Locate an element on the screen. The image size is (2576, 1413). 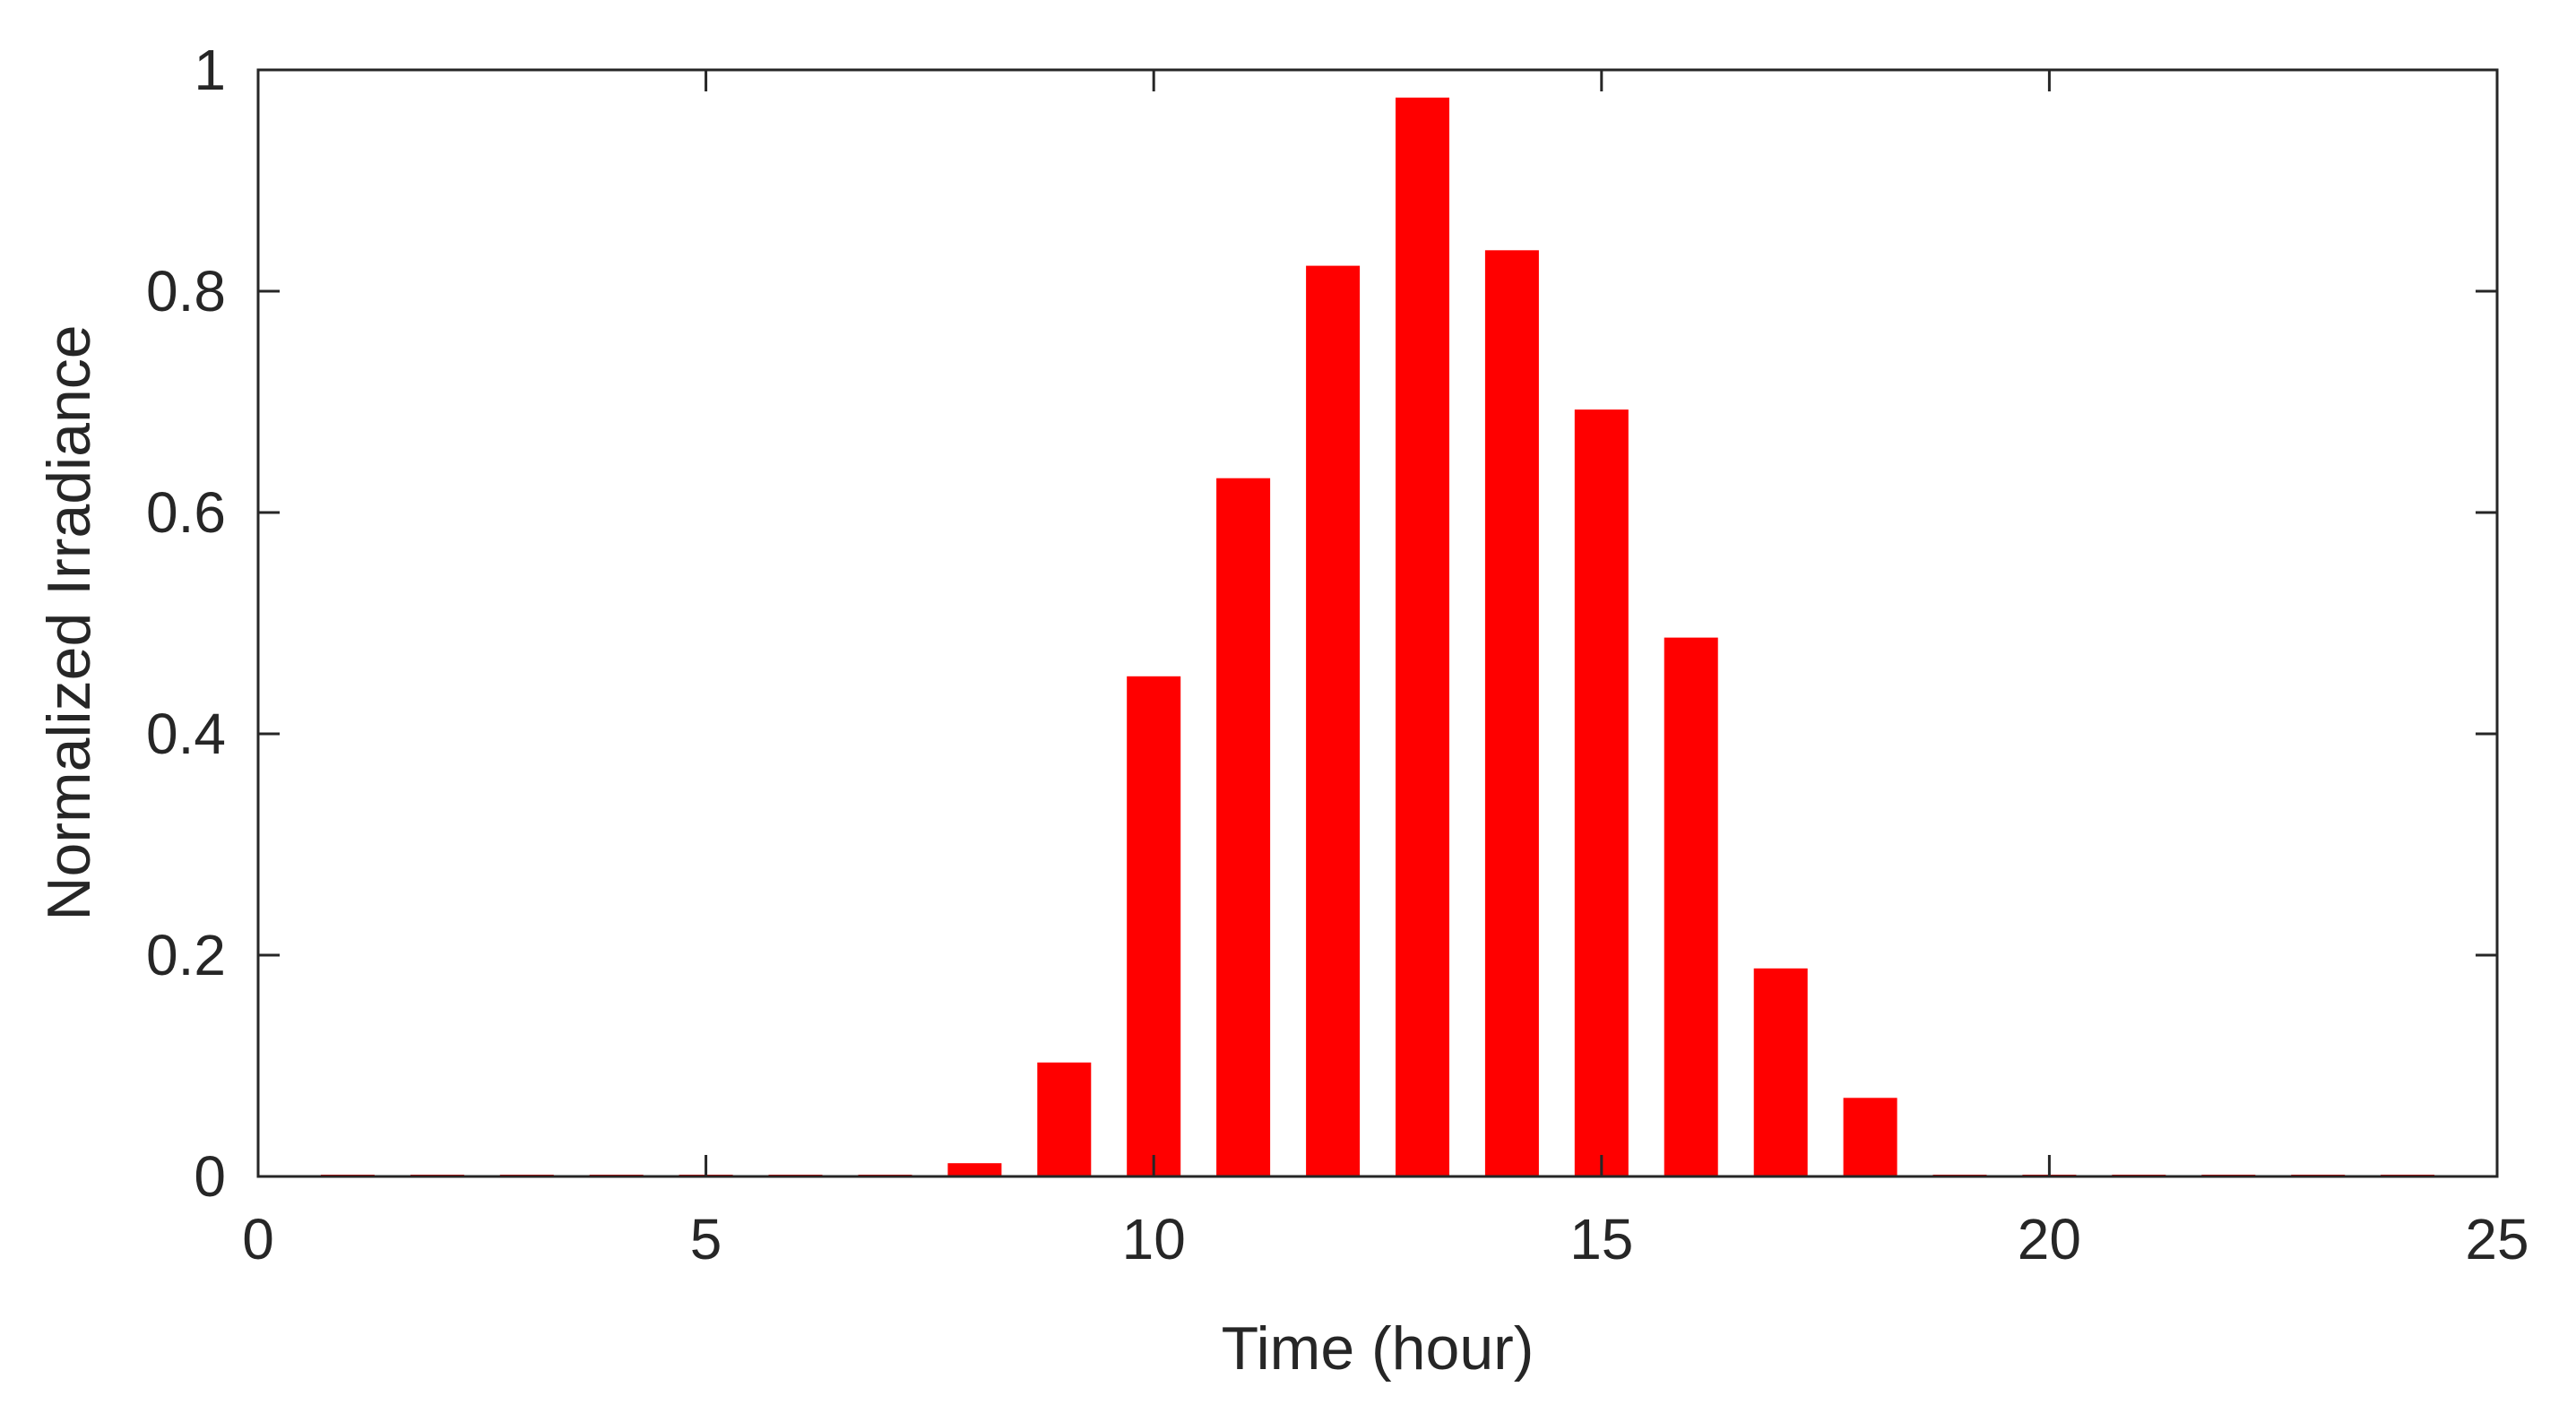
x-tick-label: 10 is located at coordinates (1154, 1239).